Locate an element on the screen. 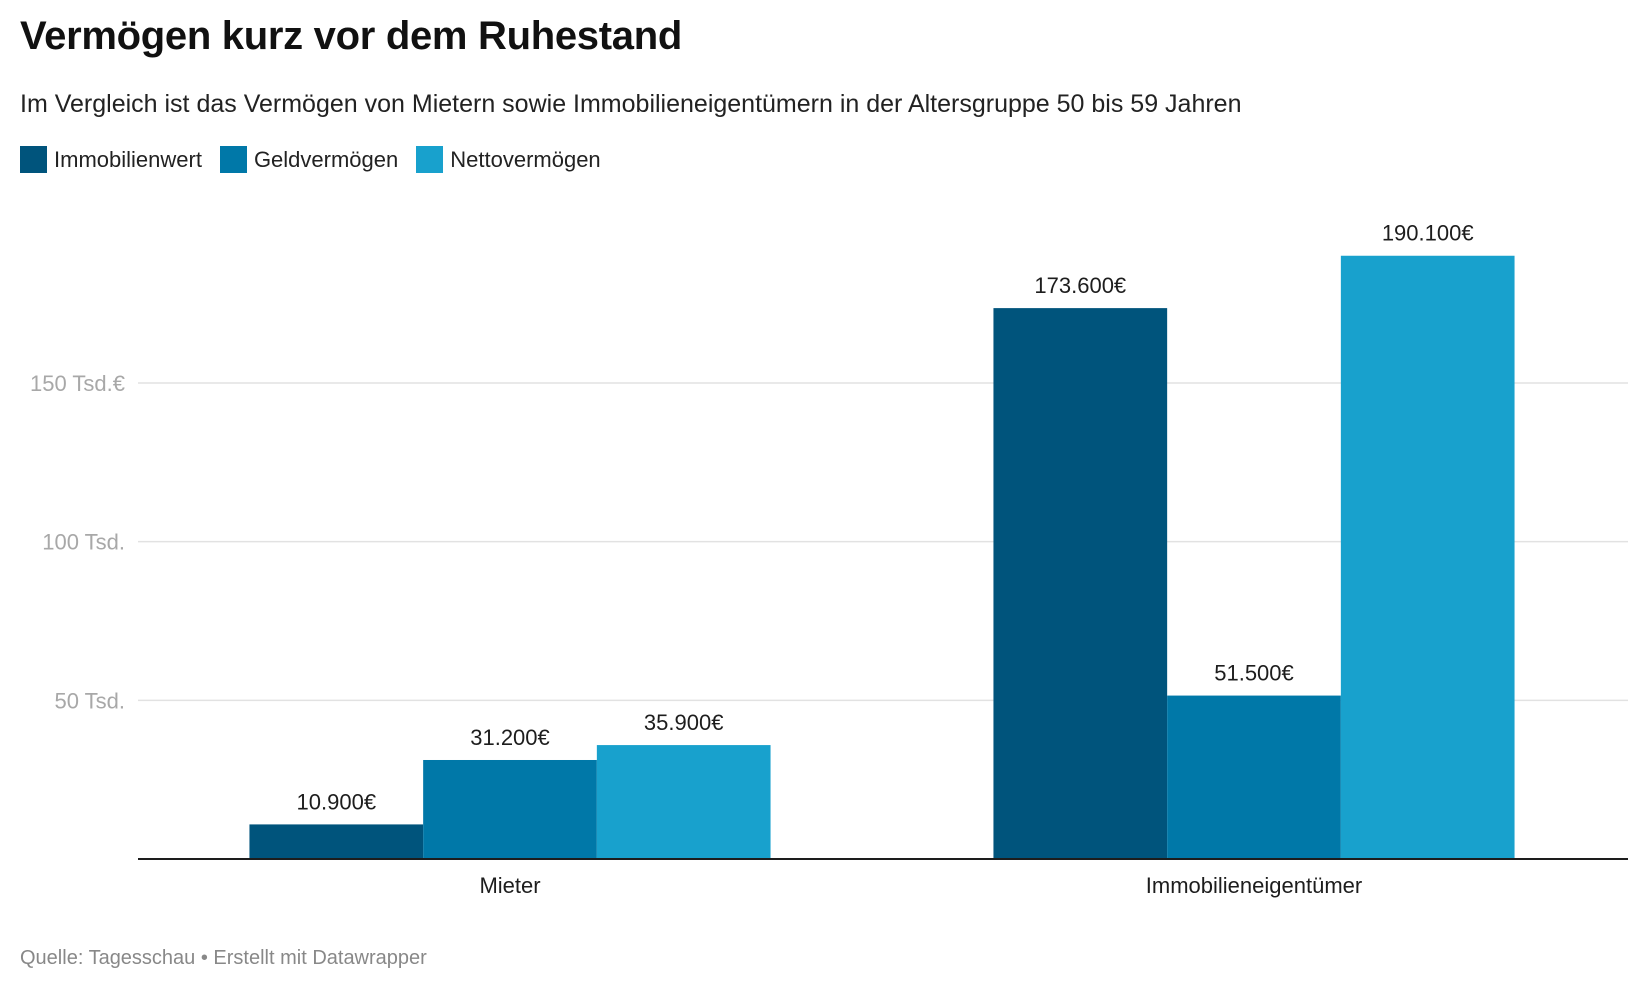 The height and width of the screenshot is (988, 1640). x-tick-label-immobilieneigentuemer: Immobilieneigentümer is located at coordinates (1254, 885).